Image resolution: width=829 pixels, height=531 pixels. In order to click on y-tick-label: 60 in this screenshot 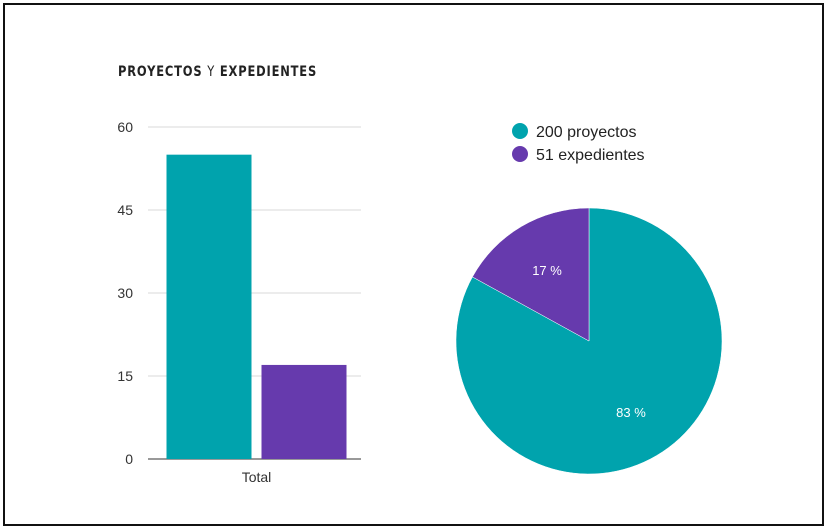, I will do `click(125, 127)`.